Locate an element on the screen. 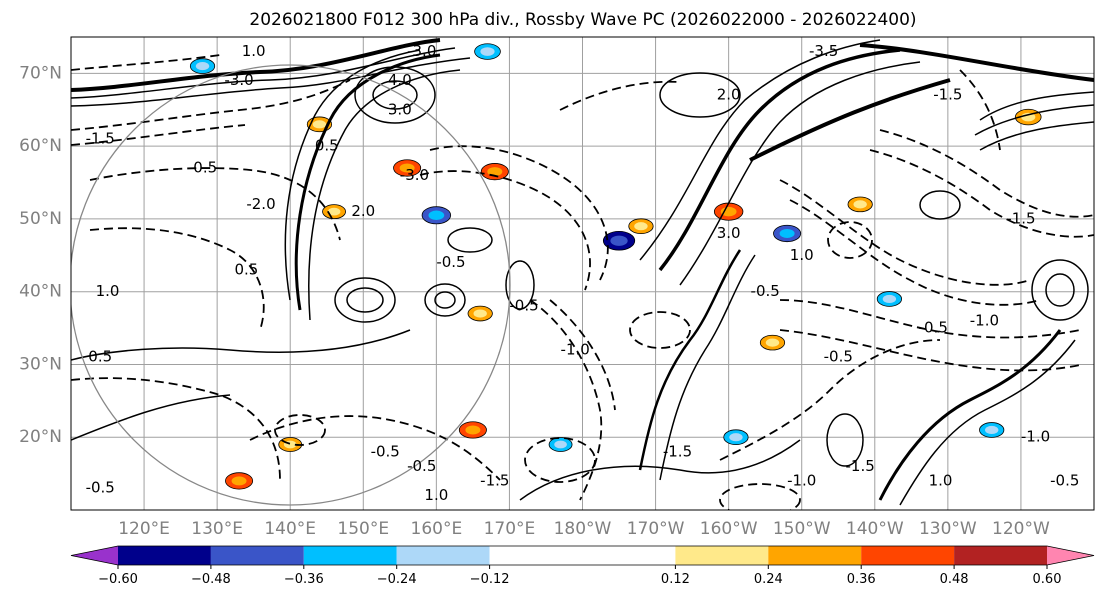  contour-diag-ne is located at coordinates (850, 120).